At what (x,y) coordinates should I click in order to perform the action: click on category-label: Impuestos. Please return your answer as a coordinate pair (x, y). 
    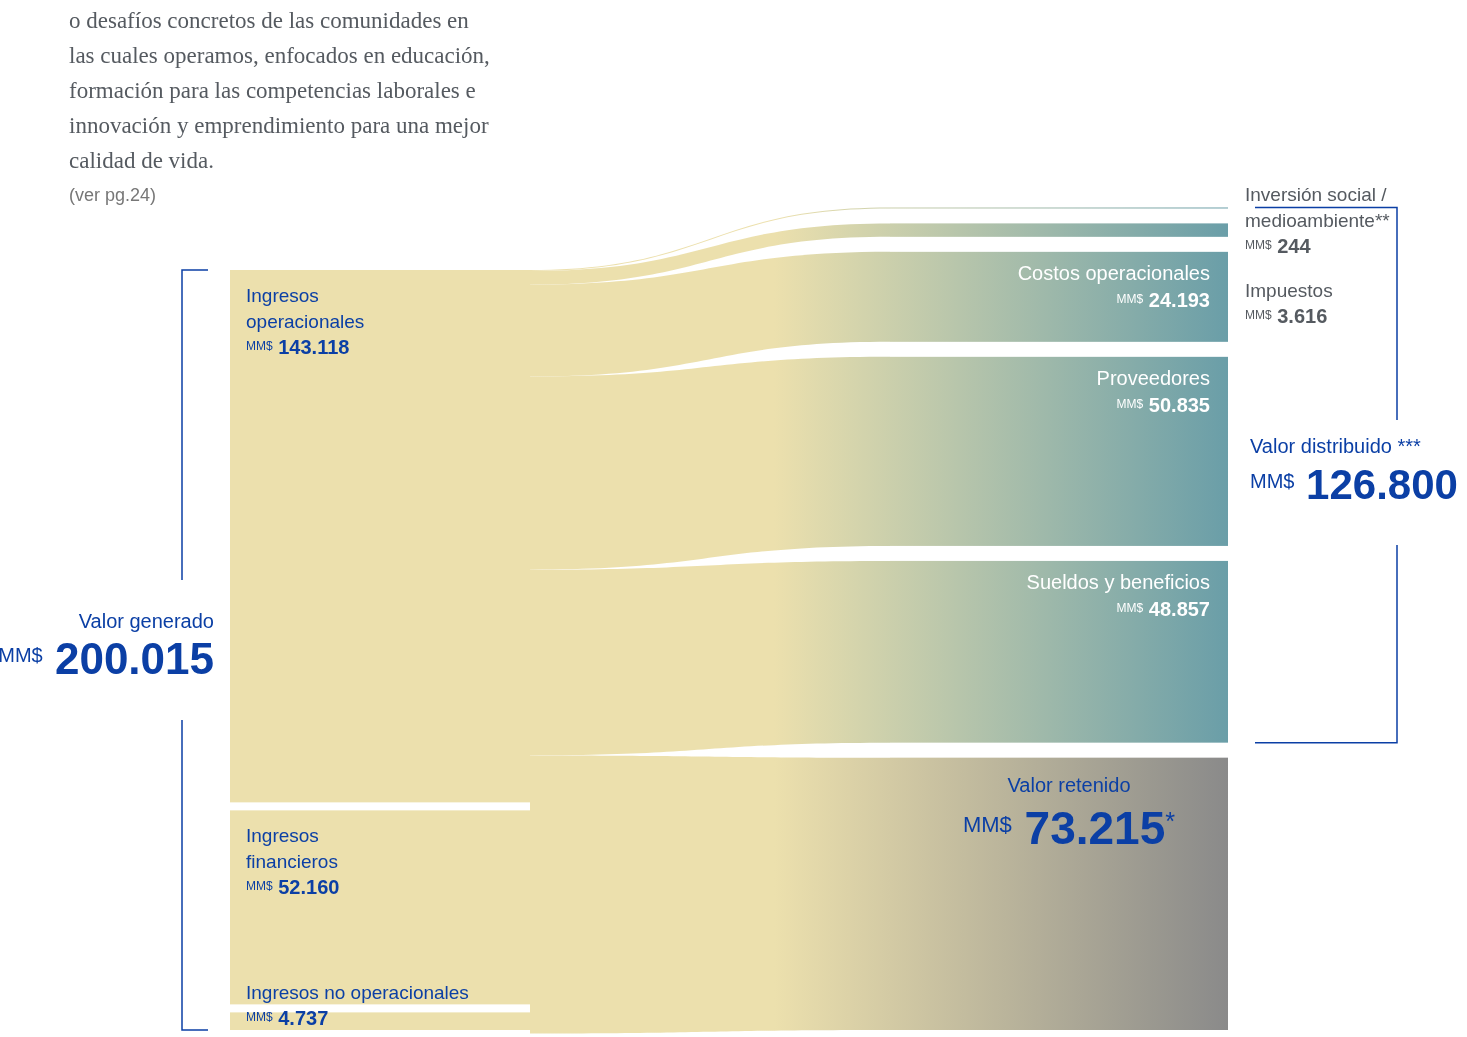
    Looking at the image, I should click on (1289, 291).